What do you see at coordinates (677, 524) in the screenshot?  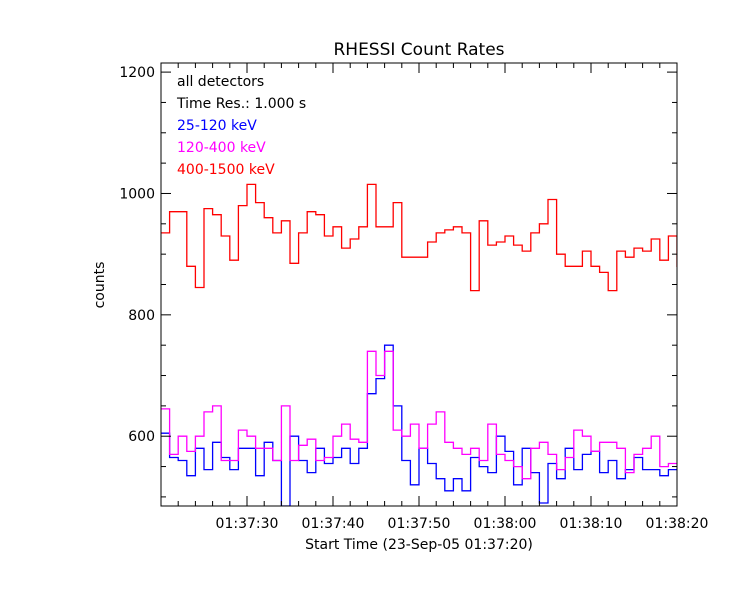 I see `x-tick-label: 01:38:20` at bounding box center [677, 524].